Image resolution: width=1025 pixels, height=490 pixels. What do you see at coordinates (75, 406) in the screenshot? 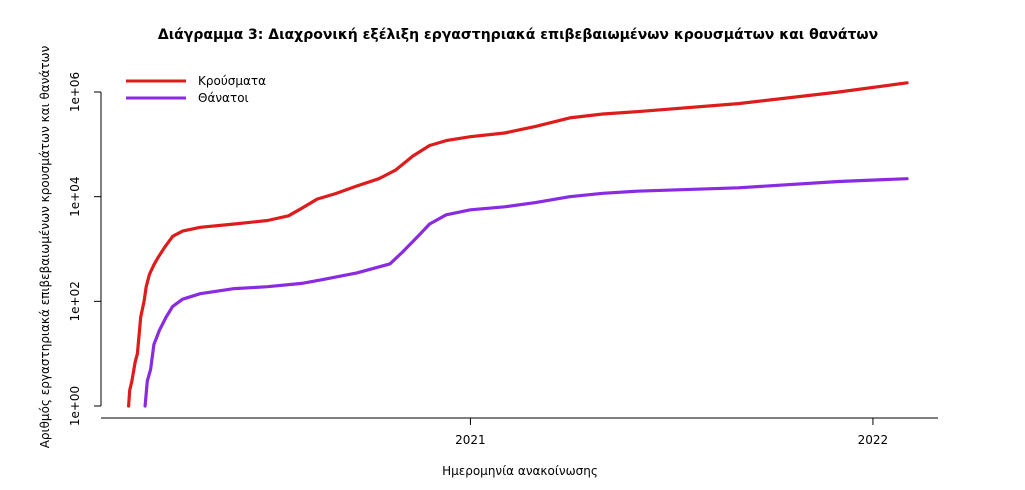
I see `y-tick-label: 1e+00` at bounding box center [75, 406].